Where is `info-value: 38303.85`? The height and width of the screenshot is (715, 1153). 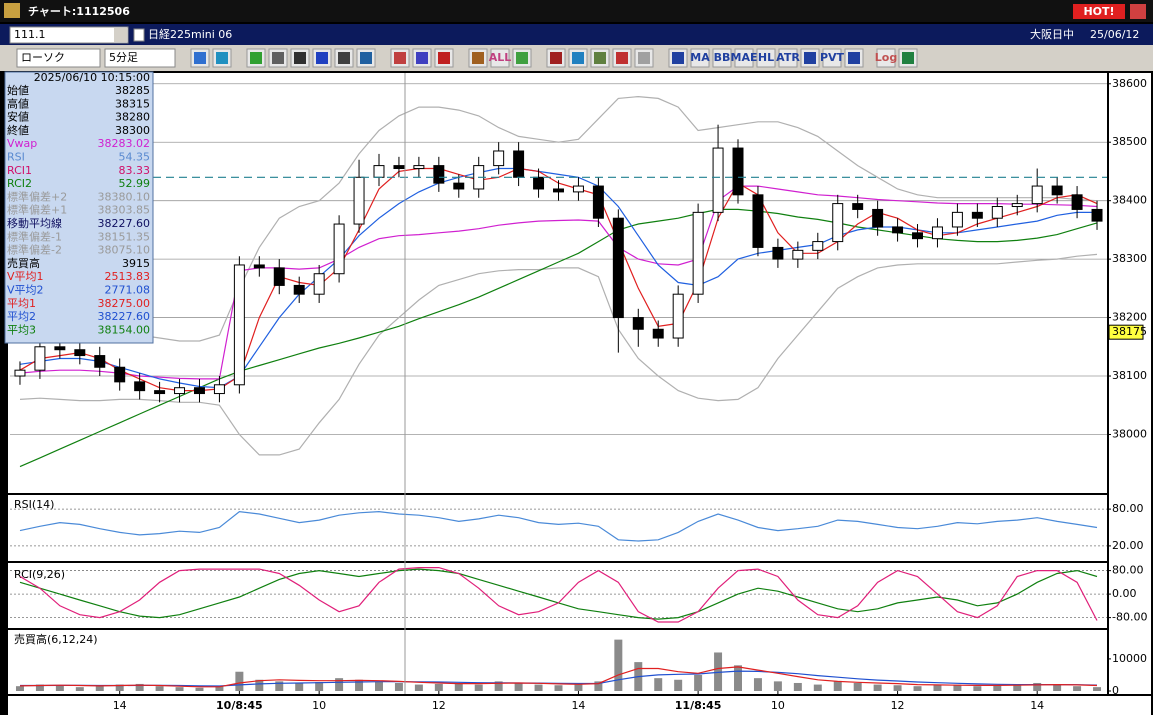
info-value: 38303.85 is located at coordinates (124, 210).